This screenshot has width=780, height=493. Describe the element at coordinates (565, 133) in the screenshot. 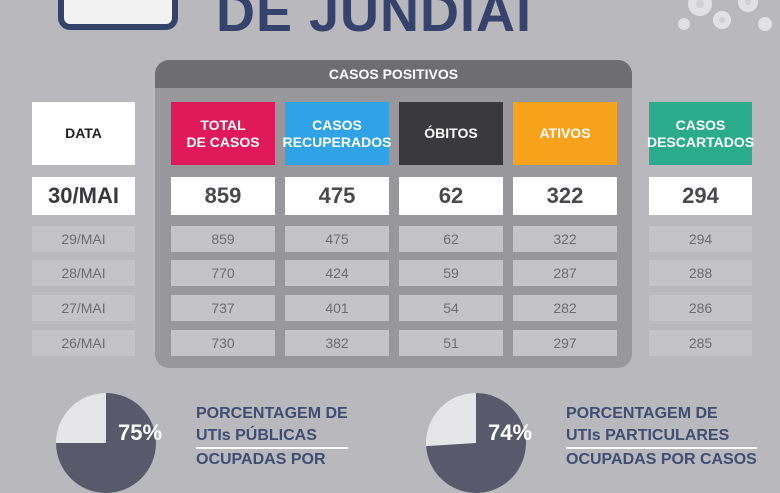

I see `header-ativos: ATIVOS` at that location.